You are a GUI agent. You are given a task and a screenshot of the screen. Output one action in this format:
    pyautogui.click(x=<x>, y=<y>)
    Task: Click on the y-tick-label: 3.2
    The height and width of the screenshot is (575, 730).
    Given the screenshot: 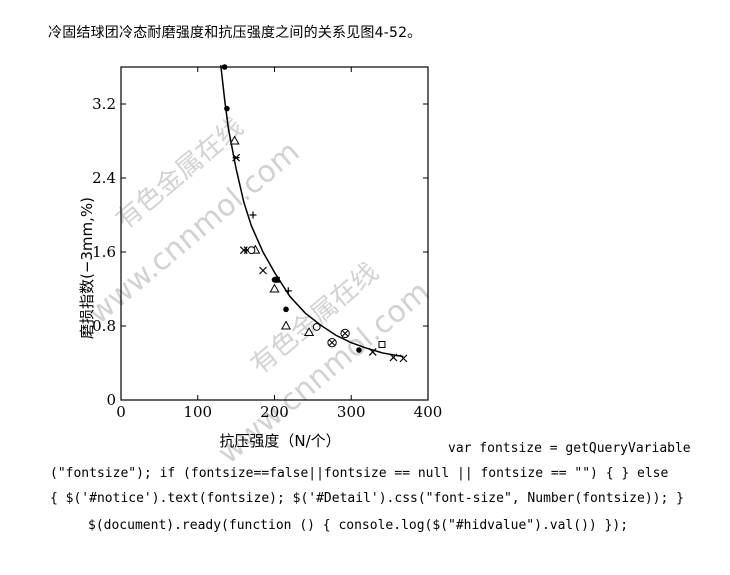 What is the action you would take?
    pyautogui.click(x=104, y=104)
    